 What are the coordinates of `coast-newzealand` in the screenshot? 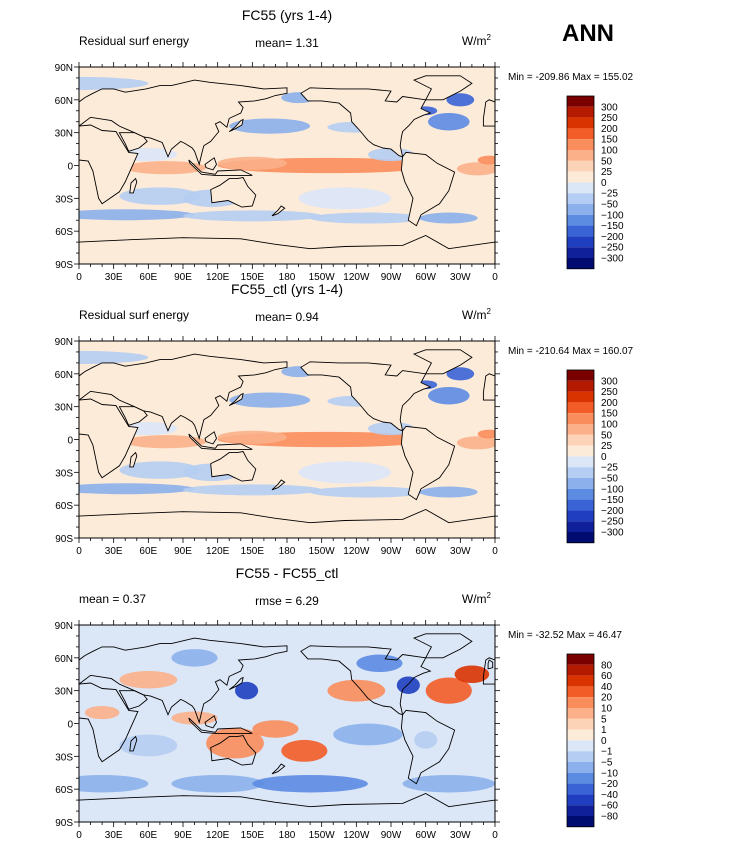 It's located at (278, 211).